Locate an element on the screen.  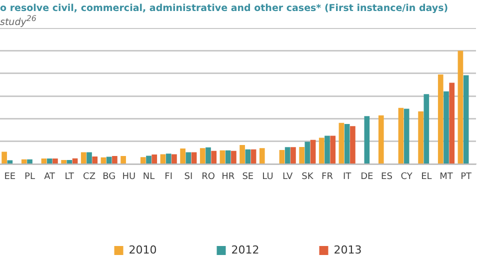
legend-label: 2012 is located at coordinates (245, 250).